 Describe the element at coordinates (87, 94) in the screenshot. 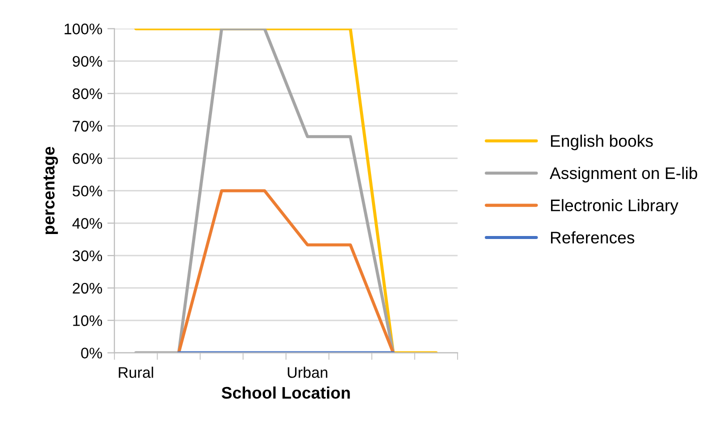

I see `y-tick-label: 80%` at that location.